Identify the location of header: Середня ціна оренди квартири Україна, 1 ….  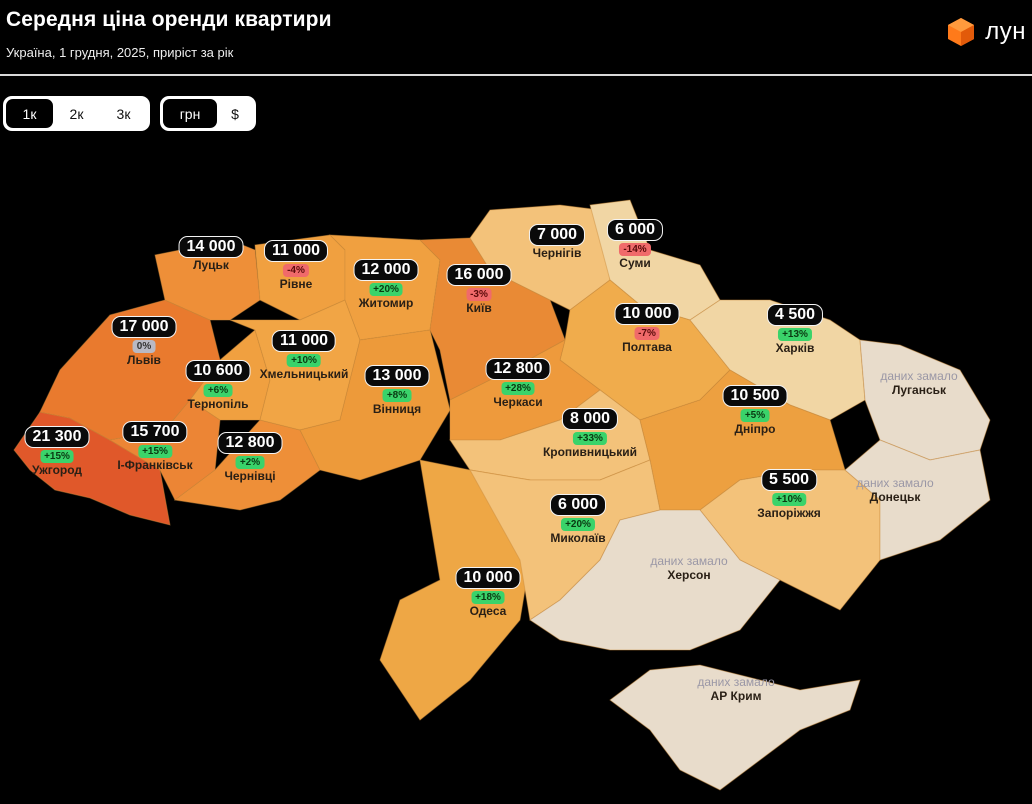
(516, 38).